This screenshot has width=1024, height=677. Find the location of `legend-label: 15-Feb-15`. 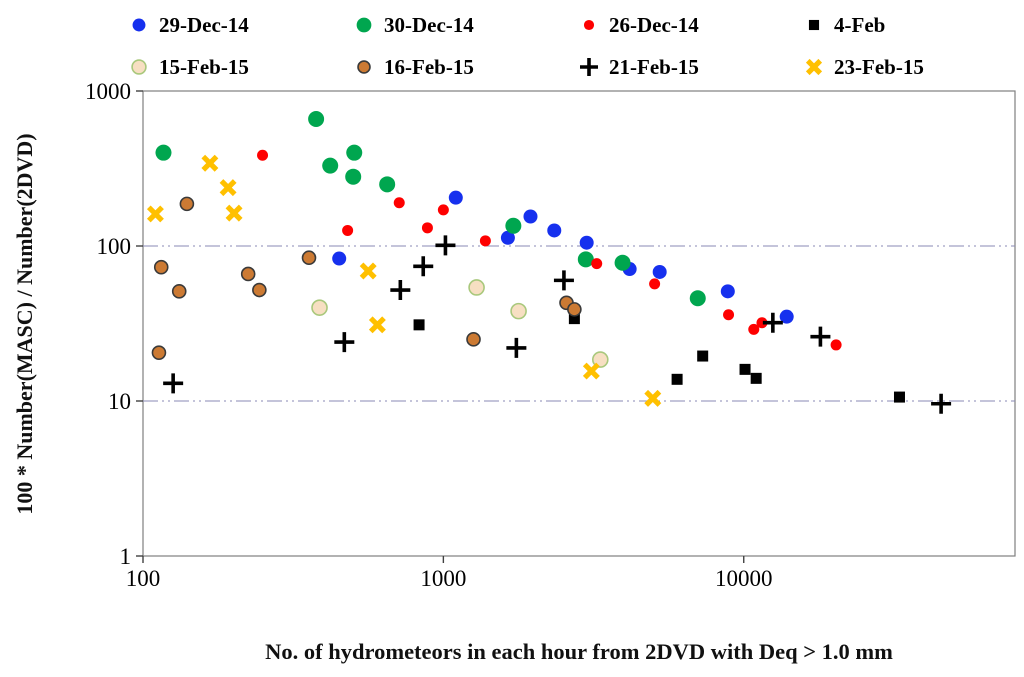

legend-label: 15-Feb-15 is located at coordinates (204, 66).